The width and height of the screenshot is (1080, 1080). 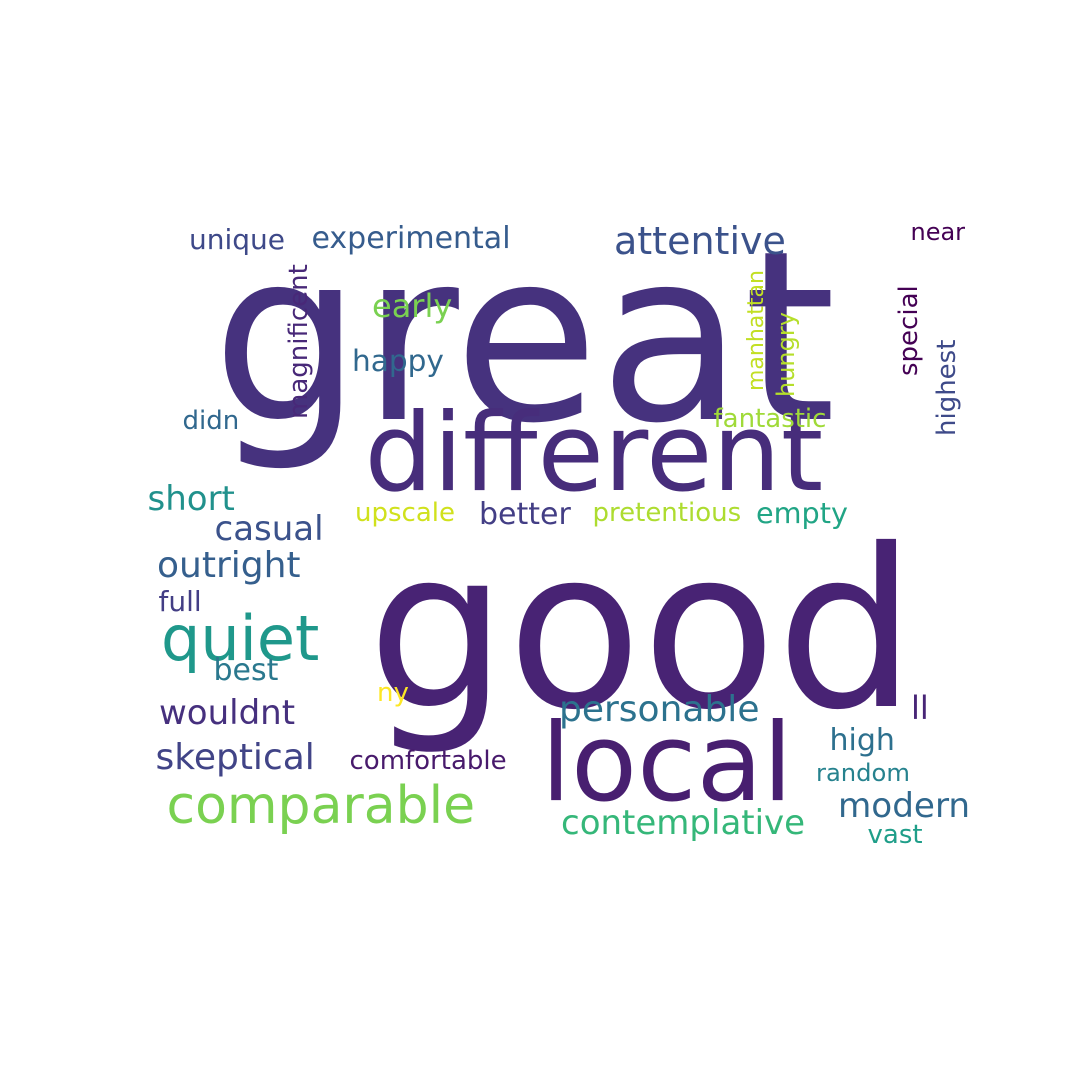 What do you see at coordinates (180, 601) in the screenshot?
I see `word-full: full` at bounding box center [180, 601].